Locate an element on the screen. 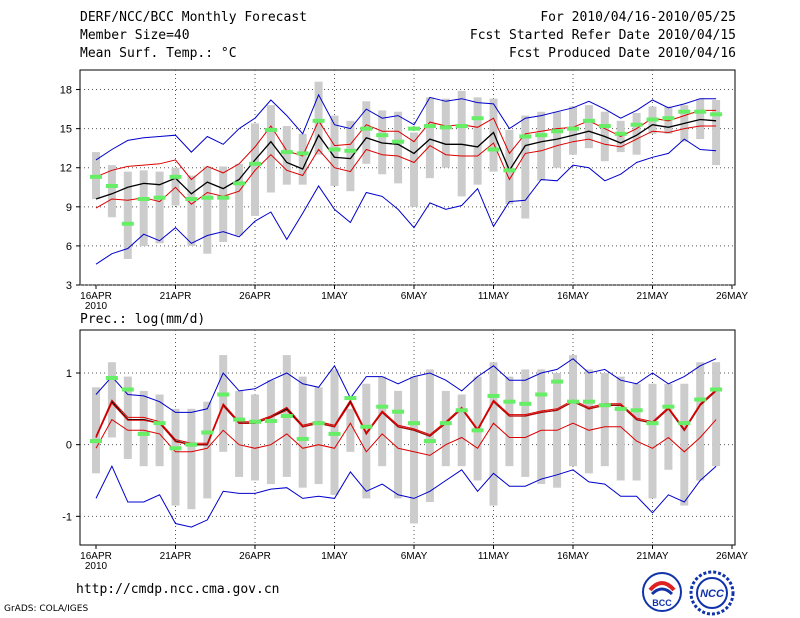  grads-credit: GrADS: COLA/IGES is located at coordinates (46, 609).